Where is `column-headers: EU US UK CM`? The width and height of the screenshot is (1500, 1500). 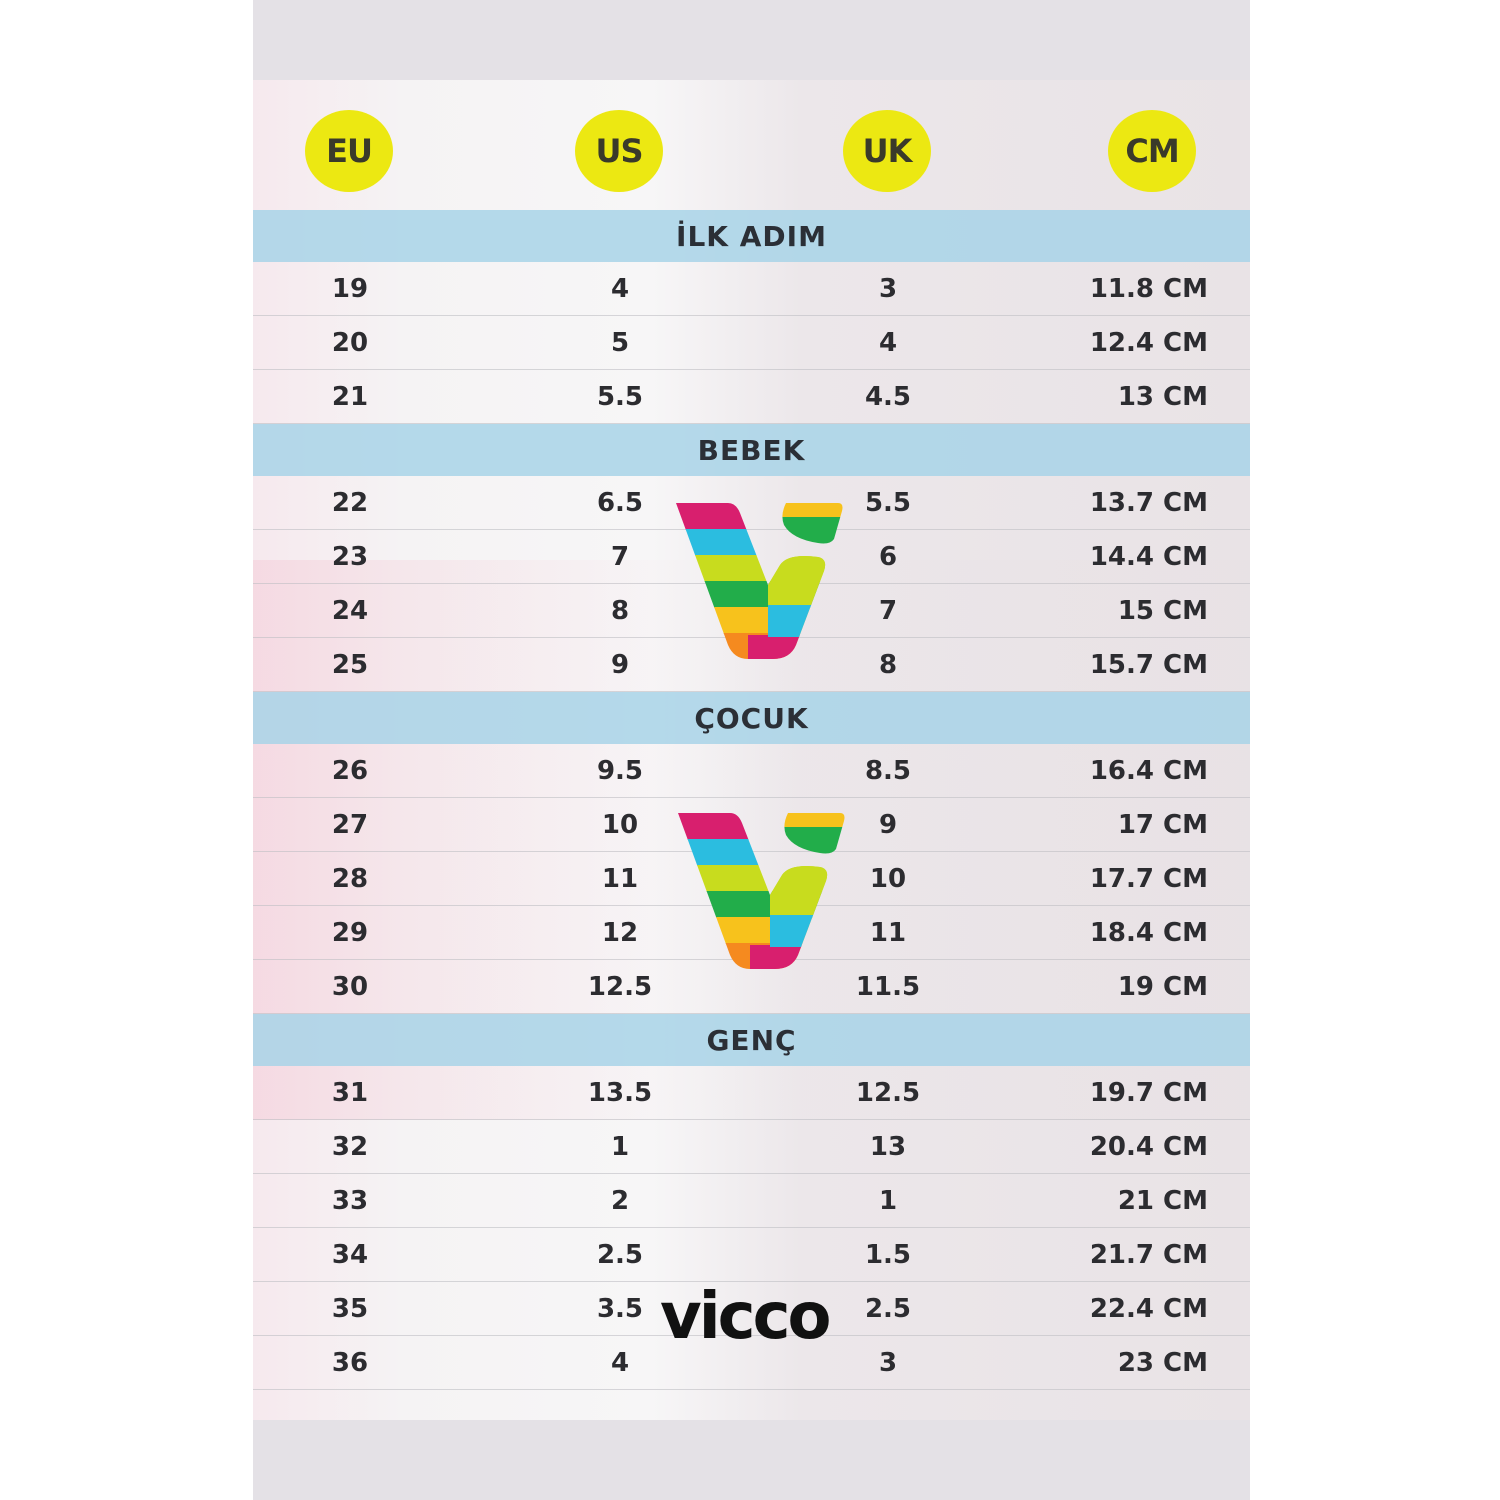 column-headers: EU US UK CM is located at coordinates (751, 145).